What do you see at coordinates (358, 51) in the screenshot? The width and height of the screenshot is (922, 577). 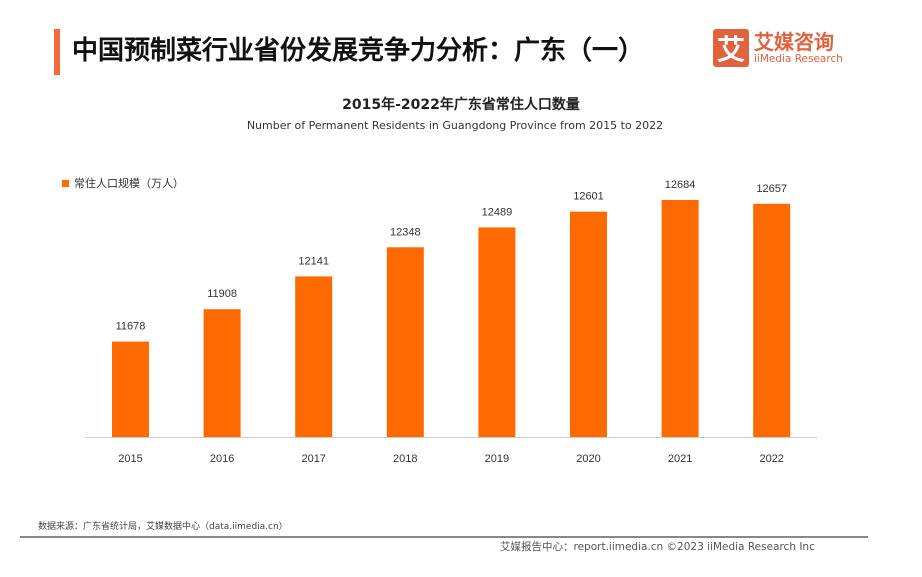 I see `page-title: 中国预制菜行业省份发展竞争力分析：广东（一）` at bounding box center [358, 51].